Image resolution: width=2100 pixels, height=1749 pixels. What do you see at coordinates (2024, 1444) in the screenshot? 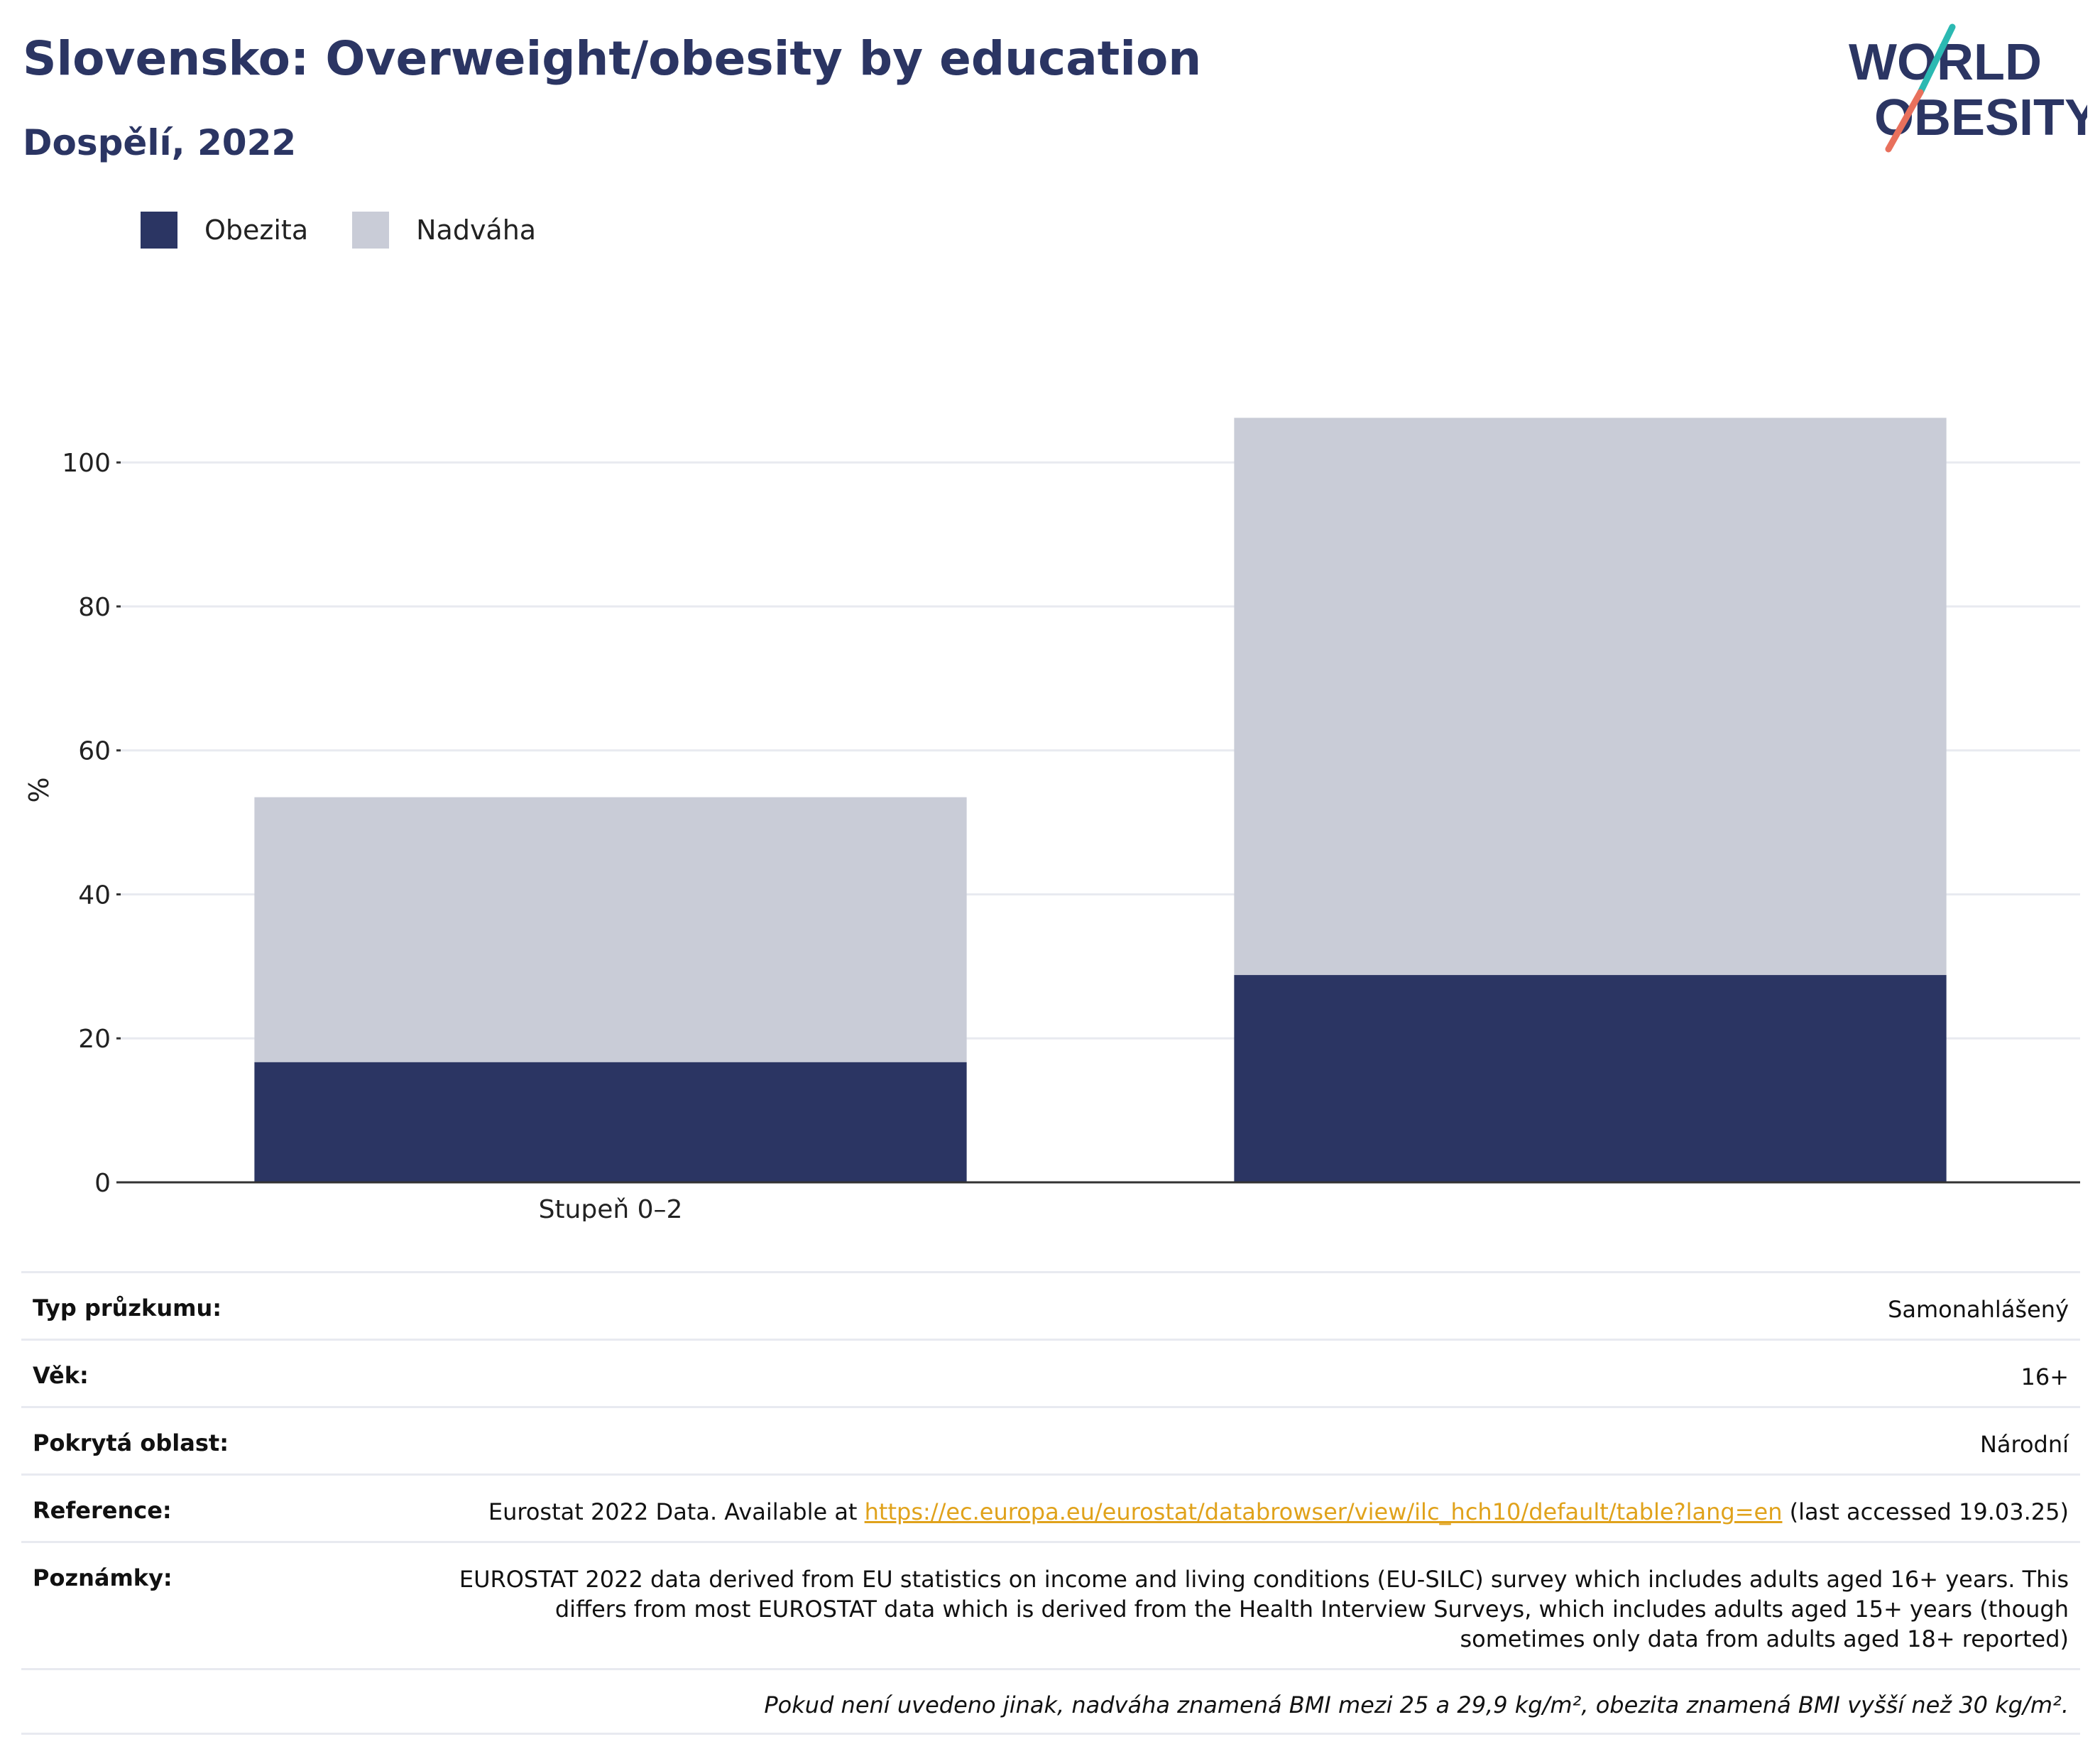
I see `meta-val-coverage: Národní` at bounding box center [2024, 1444].